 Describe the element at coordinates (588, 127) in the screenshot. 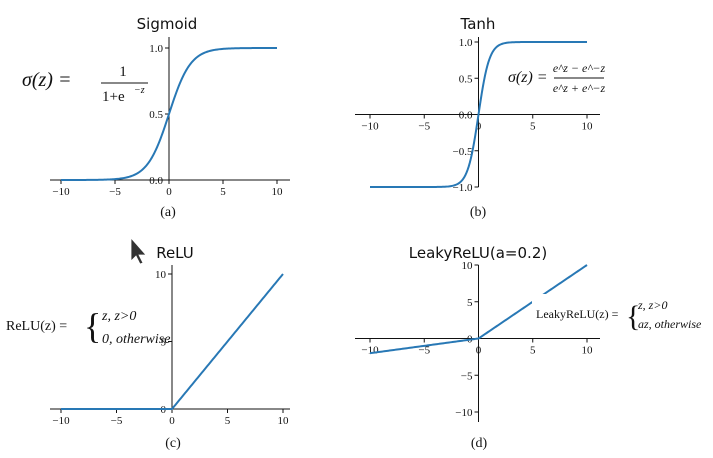

I see `tanh-x-tick-label: 10` at that location.